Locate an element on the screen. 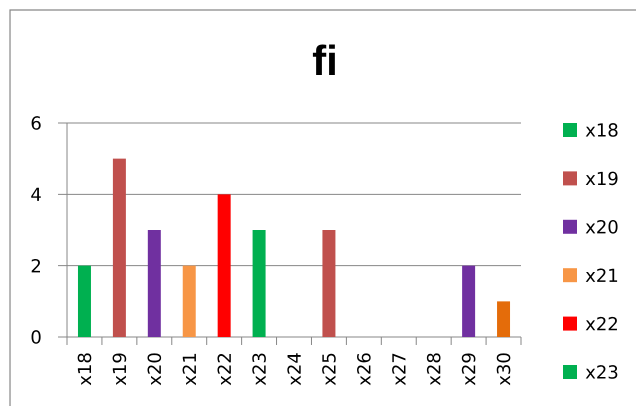 The width and height of the screenshot is (636, 406). x-tick-label: x27 is located at coordinates (399, 370).